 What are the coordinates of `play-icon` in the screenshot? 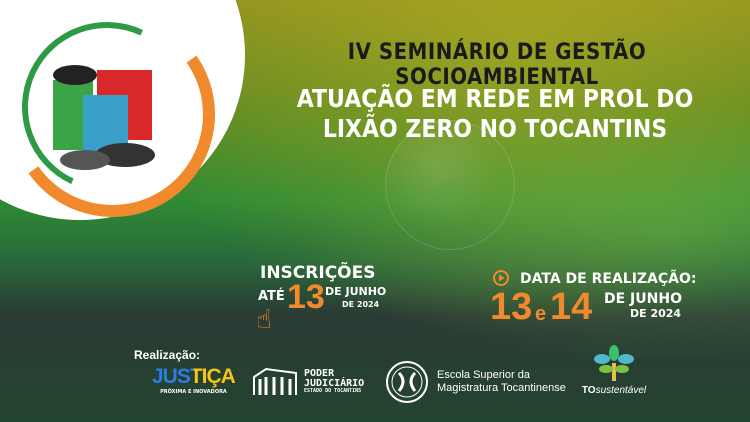 It's located at (501, 278).